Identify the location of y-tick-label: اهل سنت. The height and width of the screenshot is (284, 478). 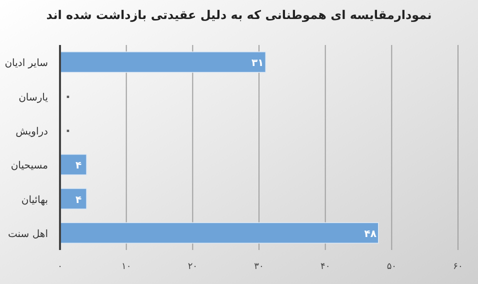
(28, 234).